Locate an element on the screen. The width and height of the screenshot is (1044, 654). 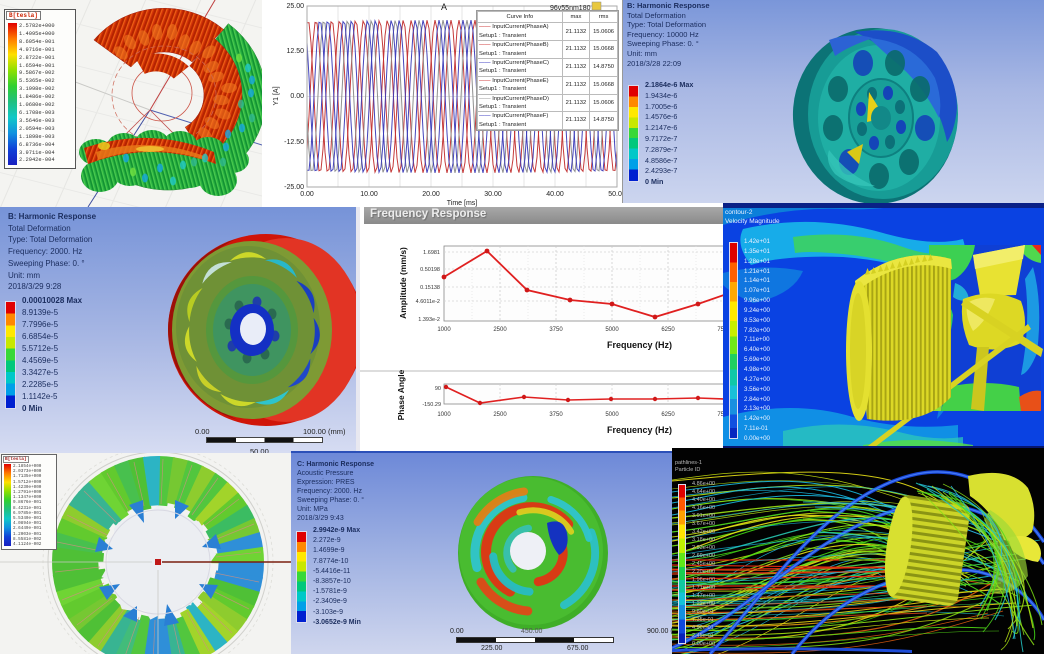
svg-text: Y1 [A] is located at coordinates (276, 95).